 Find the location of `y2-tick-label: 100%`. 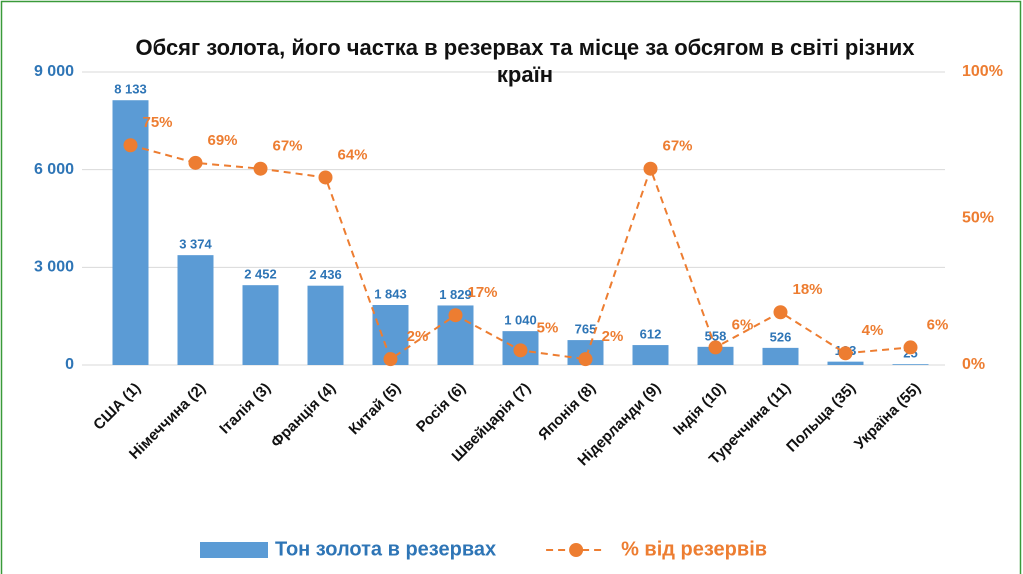

y2-tick-label: 100% is located at coordinates (982, 71).